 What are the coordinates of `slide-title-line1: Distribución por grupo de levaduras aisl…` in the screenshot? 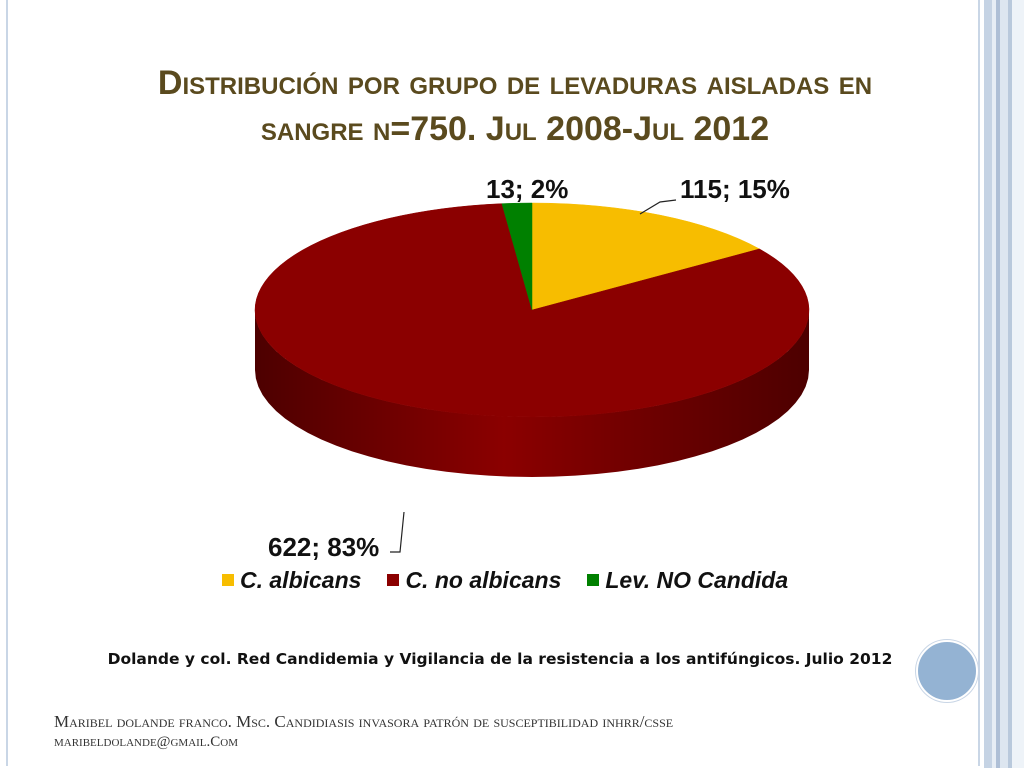 It's located at (515, 83).